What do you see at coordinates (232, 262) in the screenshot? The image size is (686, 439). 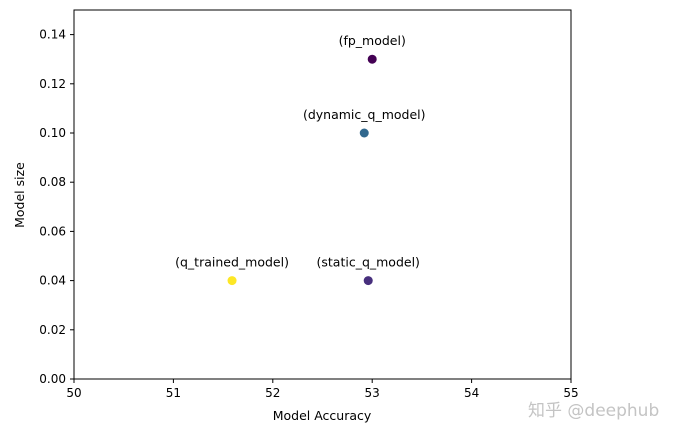 I see `point-label: (q_trained_model)` at bounding box center [232, 262].